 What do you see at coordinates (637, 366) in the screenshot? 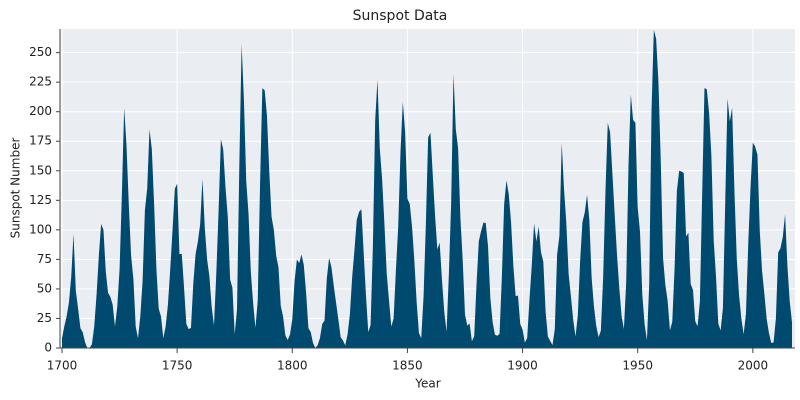
I see `x-tick-label: 1950` at bounding box center [637, 366].